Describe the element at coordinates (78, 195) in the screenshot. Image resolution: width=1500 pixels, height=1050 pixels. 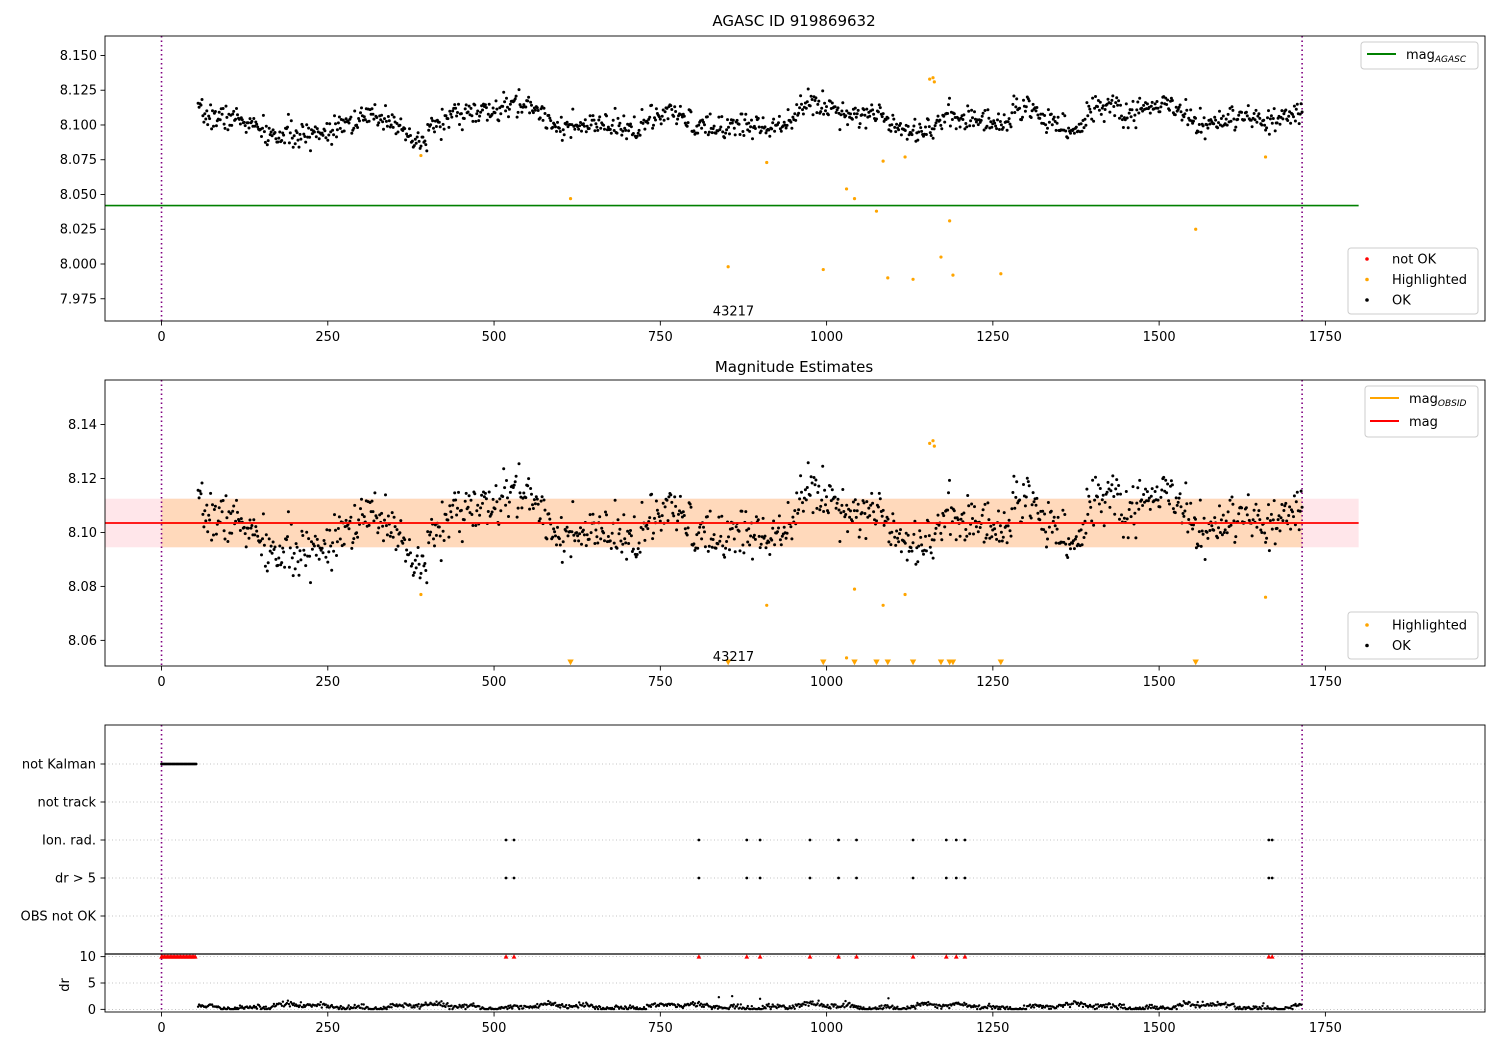
I see `agasc-ytick-label: 8.050` at that location.